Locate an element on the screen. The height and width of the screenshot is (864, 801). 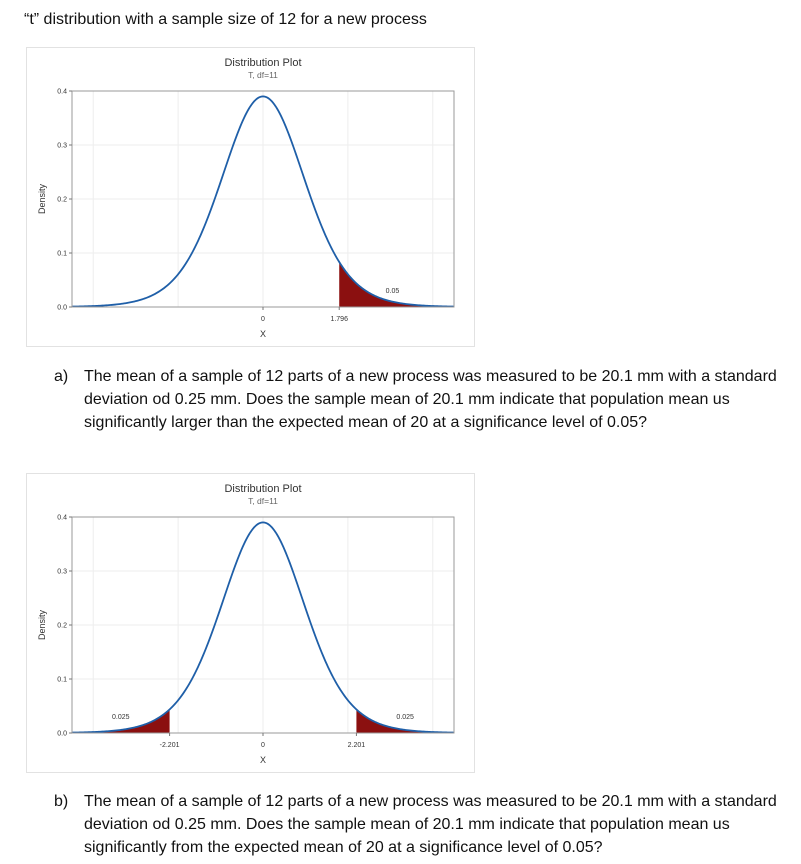
question-b-marker: b) is located at coordinates (61, 801).